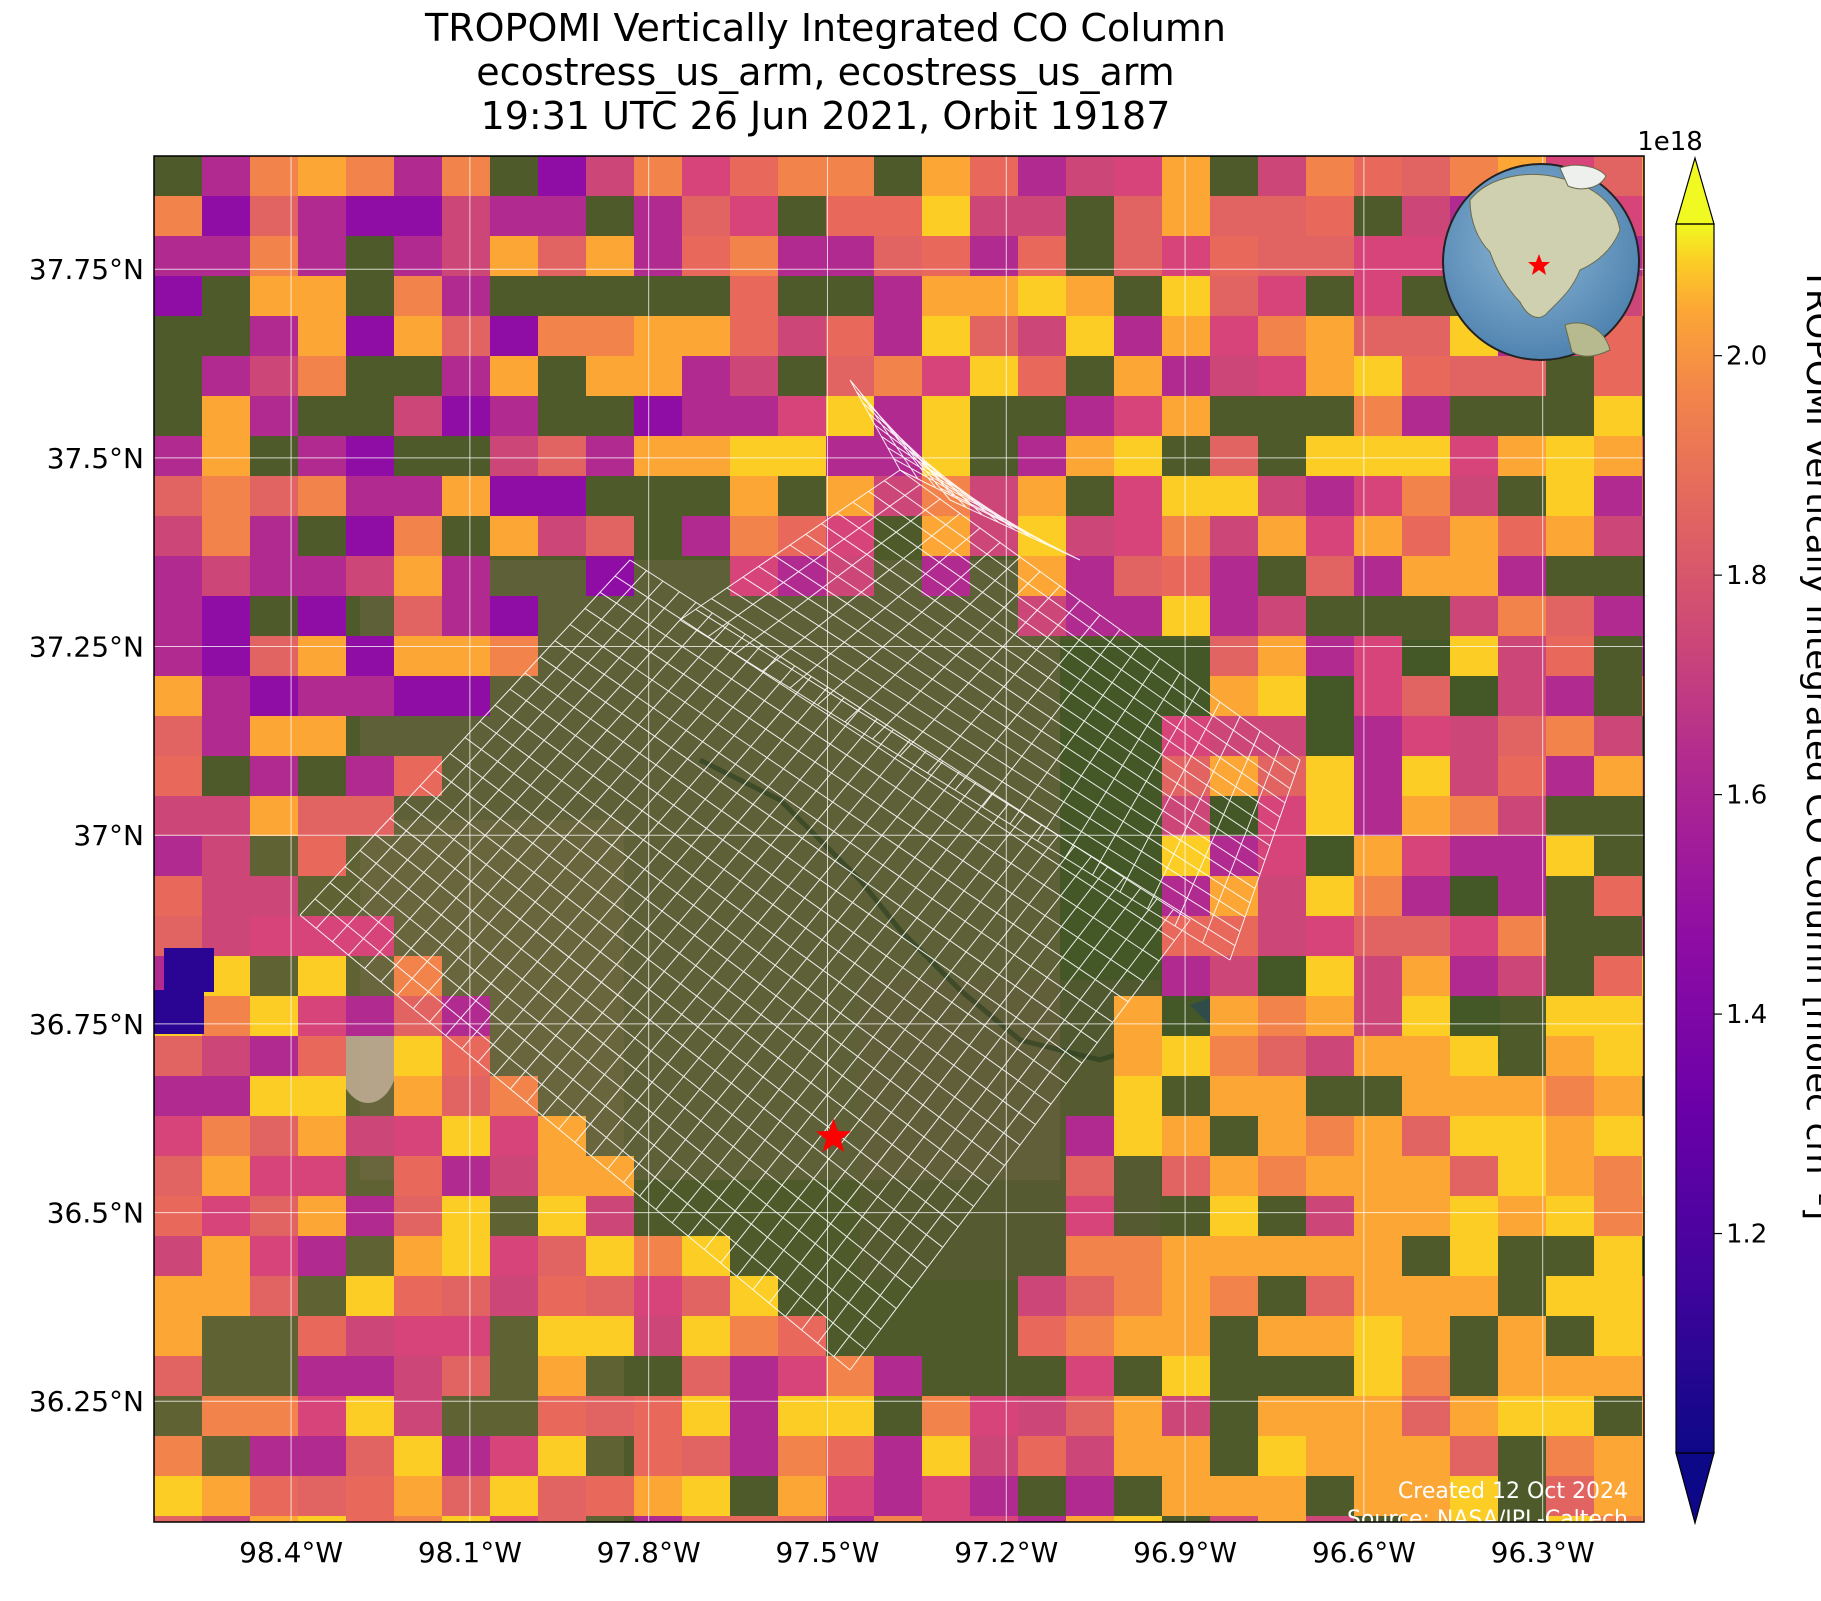 Image resolution: width=1821 pixels, height=1601 pixels. I want to click on globe-star-icon, so click(1539, 264).